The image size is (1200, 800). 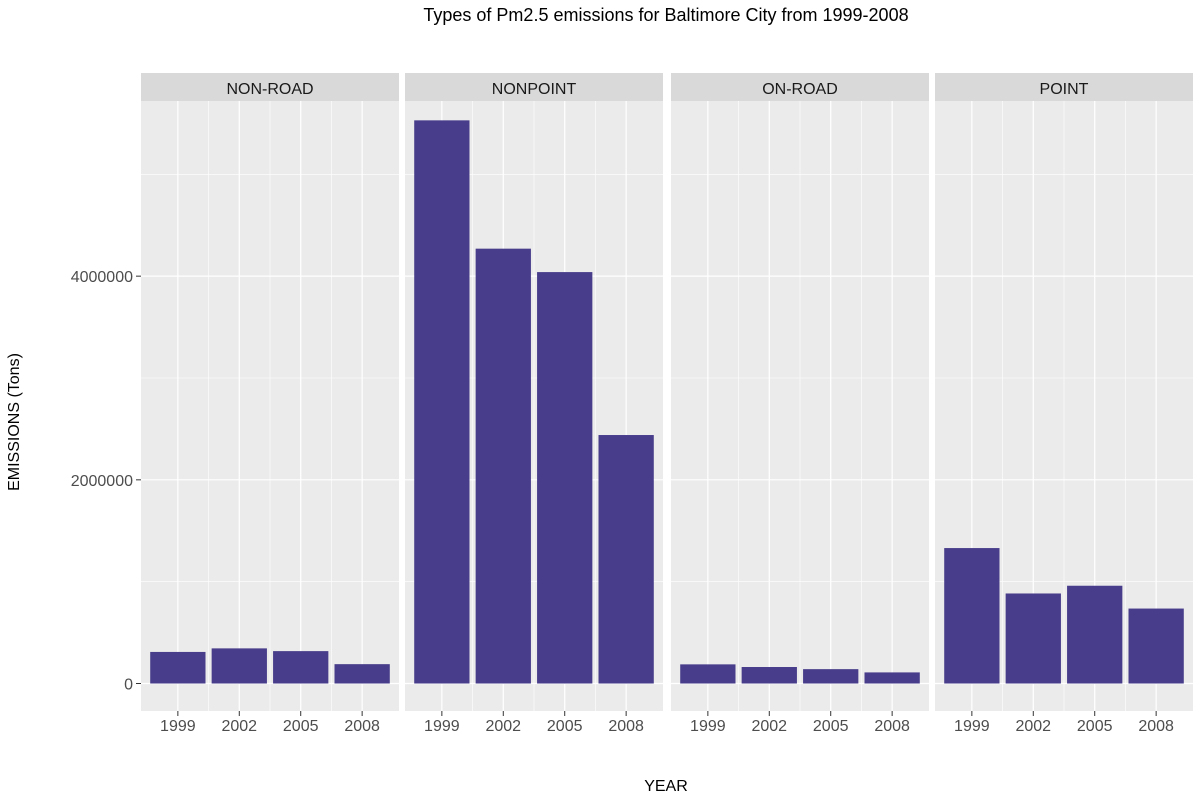 I want to click on bar-point-2002, so click(x=1033, y=638).